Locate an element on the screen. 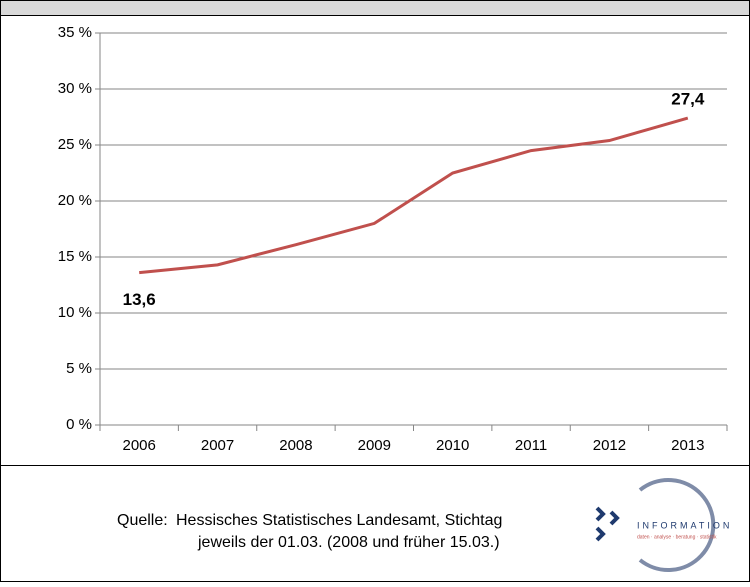  logo-arrows is located at coordinates (607, 524).